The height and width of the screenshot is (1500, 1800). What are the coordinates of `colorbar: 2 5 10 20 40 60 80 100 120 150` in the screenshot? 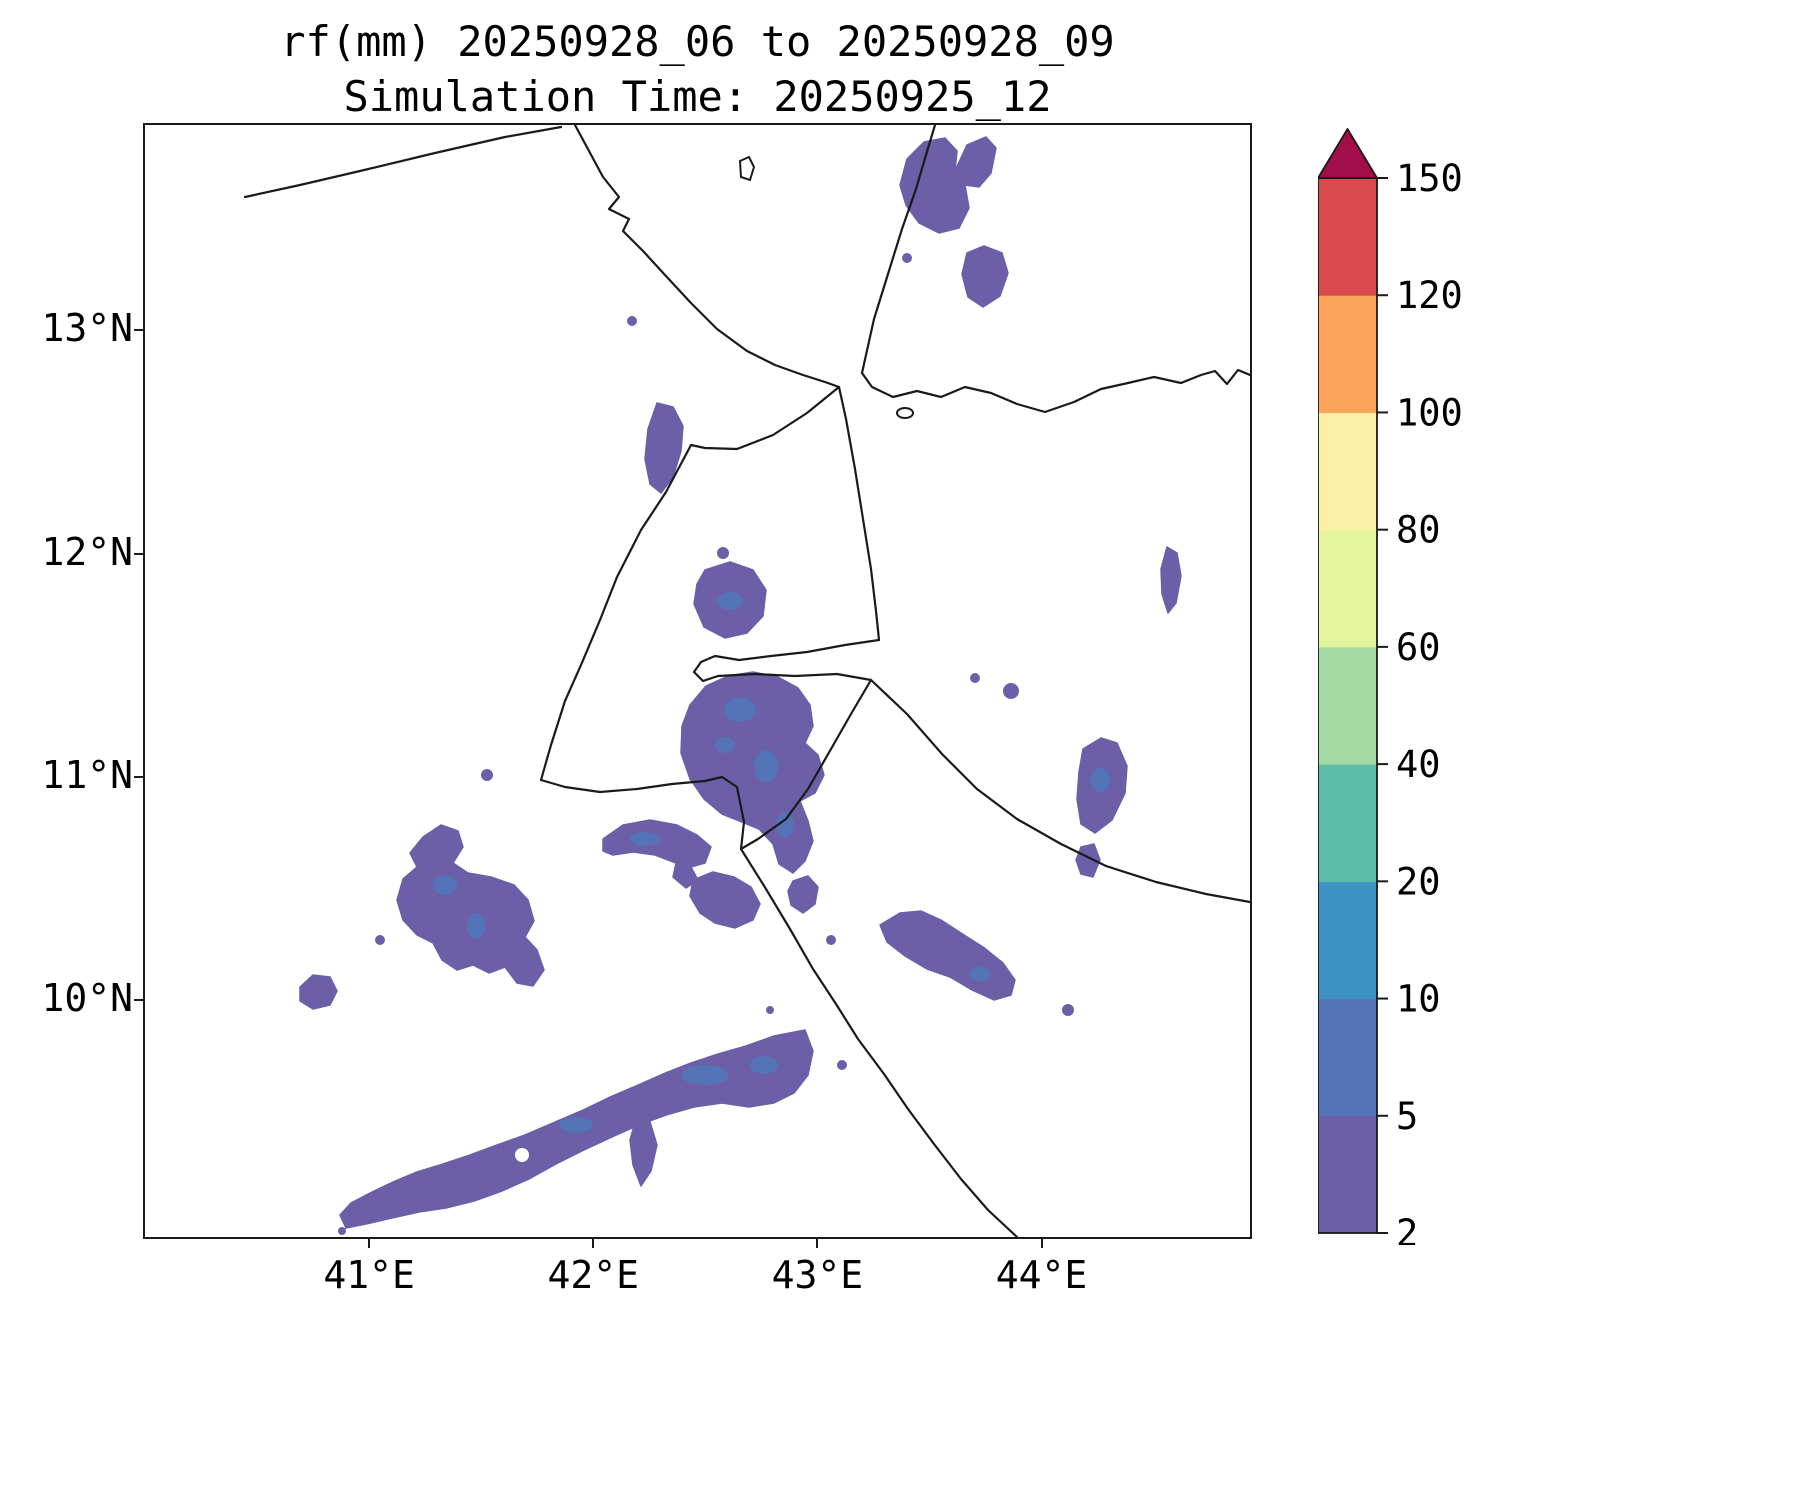 It's located at (1390, 686).